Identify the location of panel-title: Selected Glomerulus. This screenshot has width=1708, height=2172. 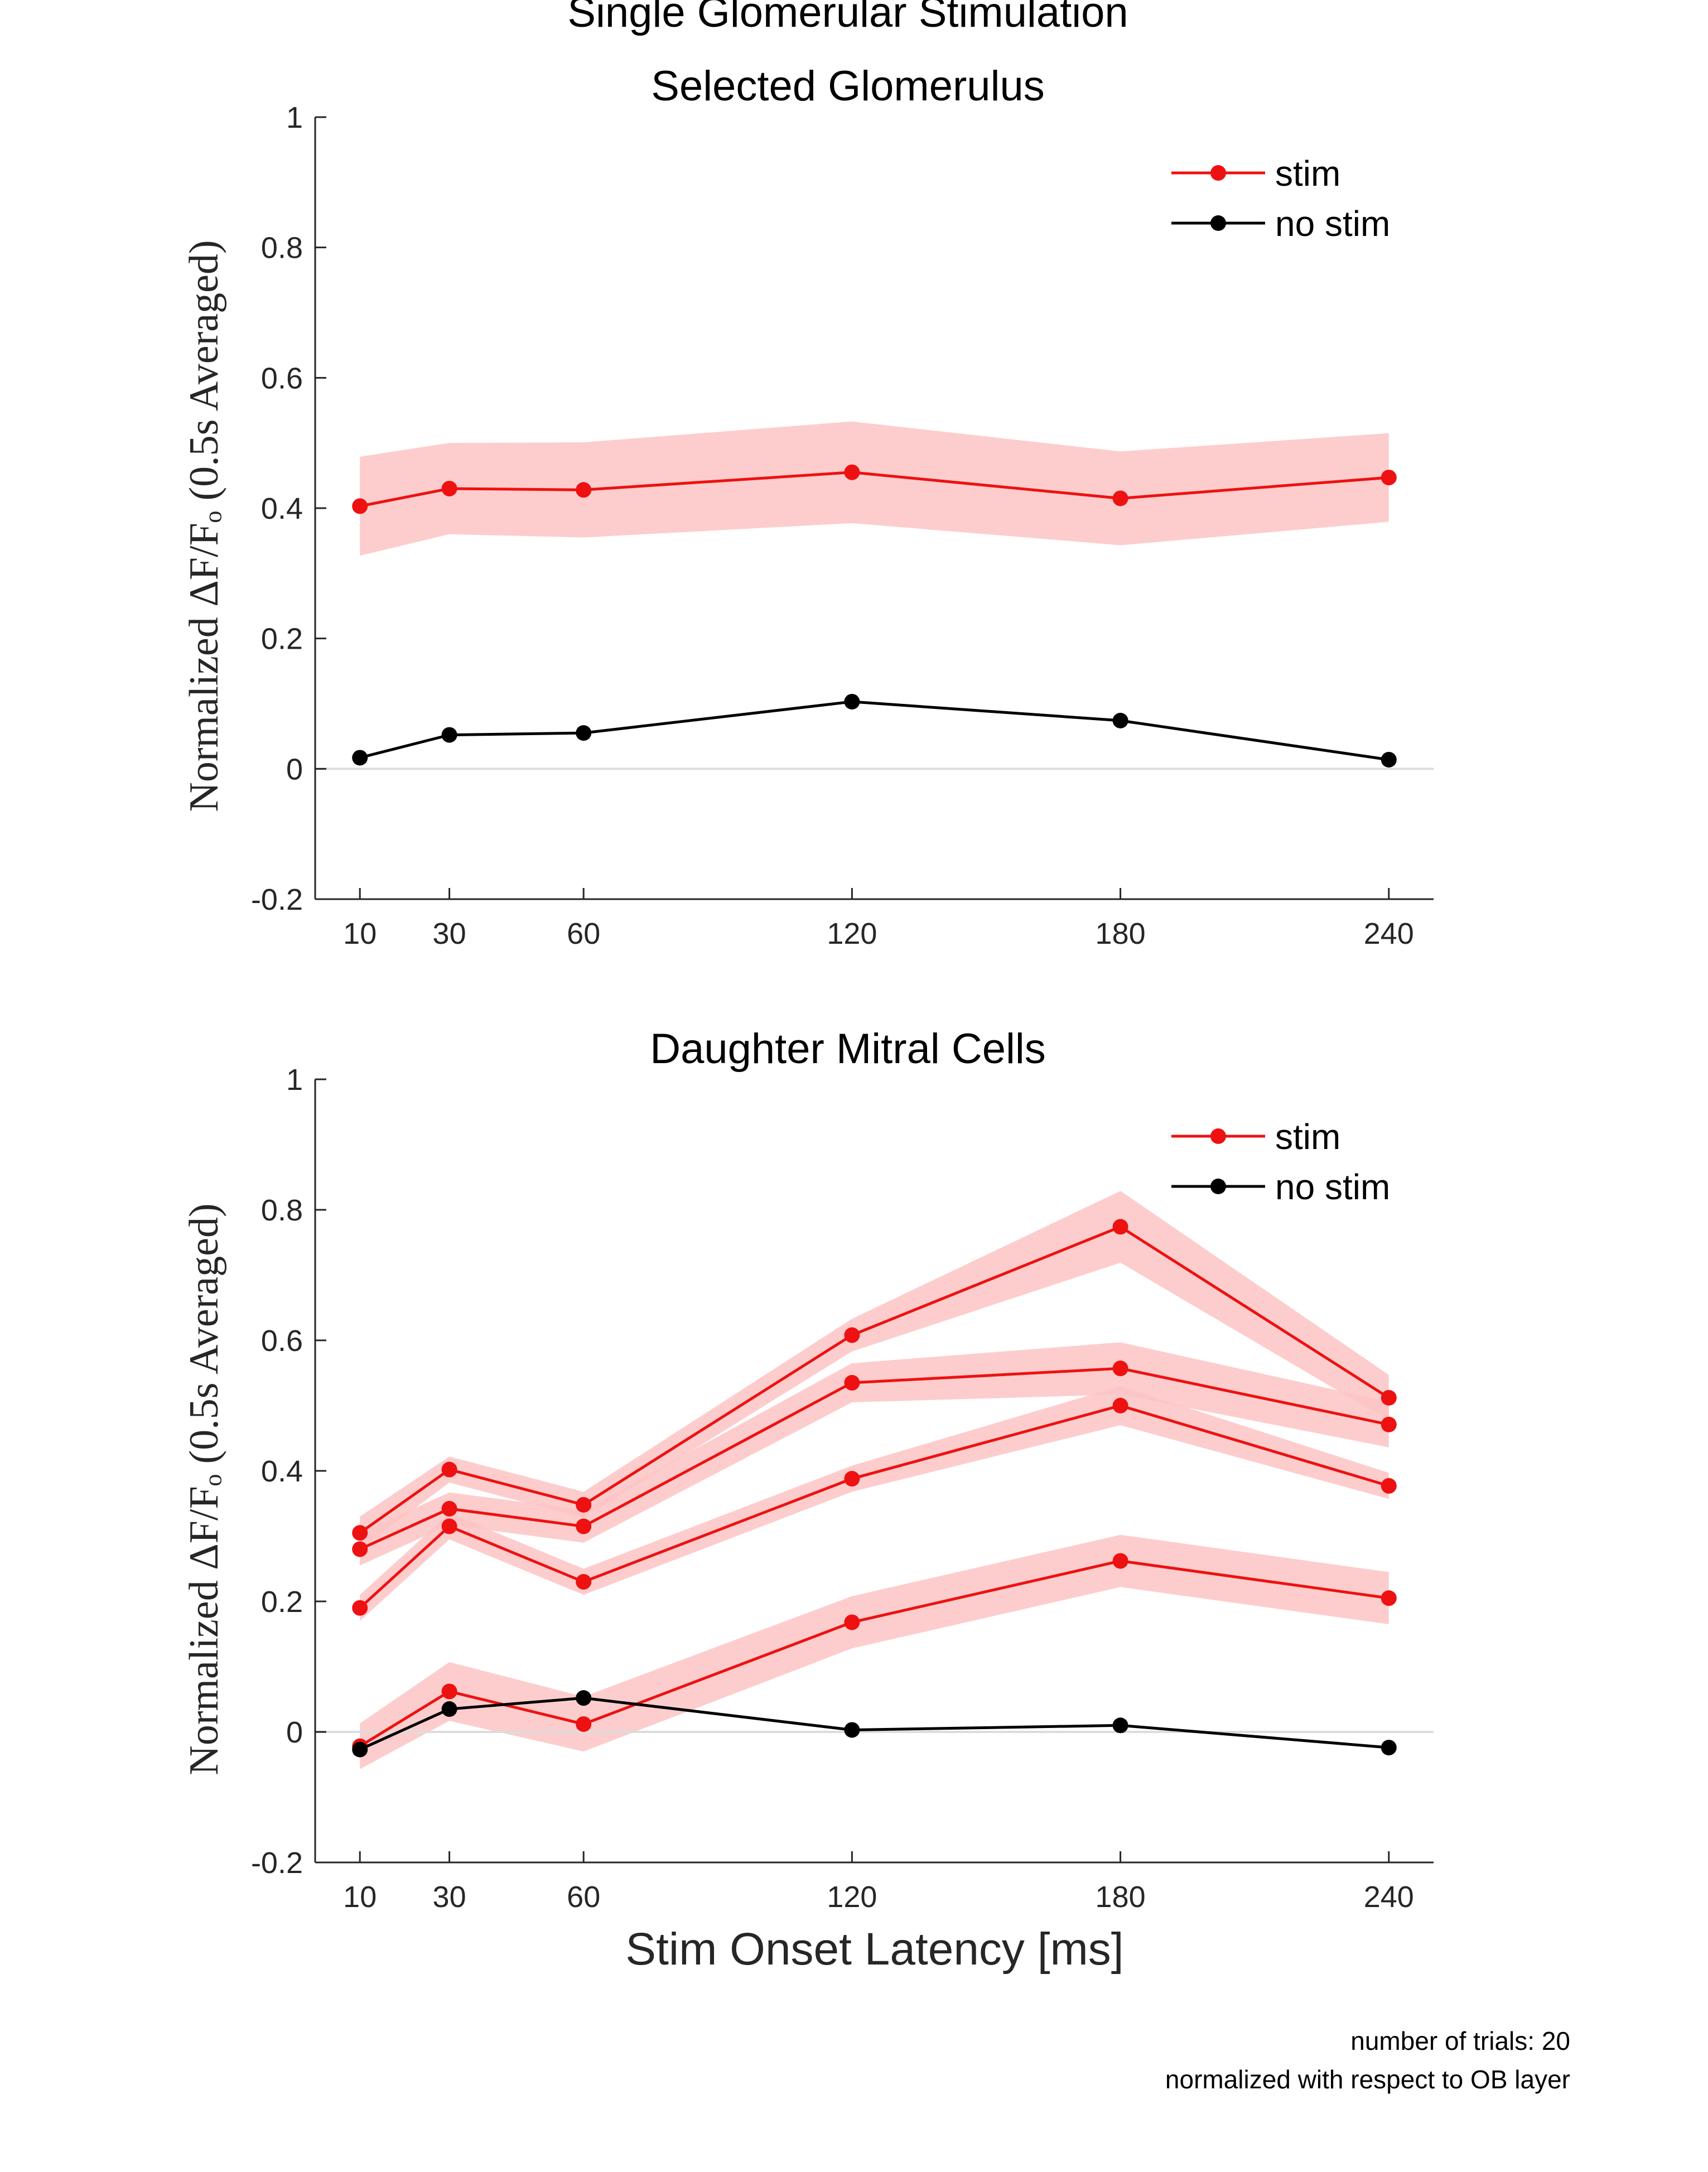
(847, 86).